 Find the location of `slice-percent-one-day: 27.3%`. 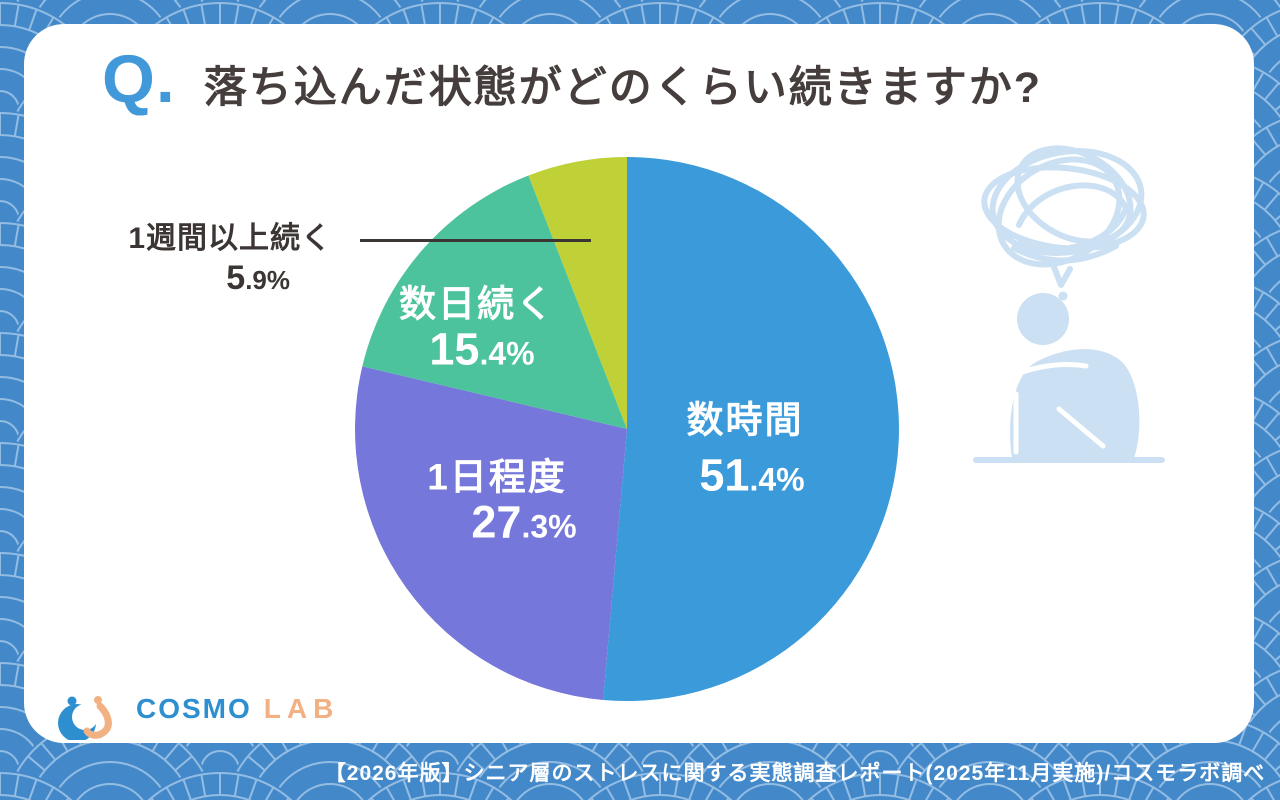

slice-percent-one-day: 27.3% is located at coordinates (523, 522).